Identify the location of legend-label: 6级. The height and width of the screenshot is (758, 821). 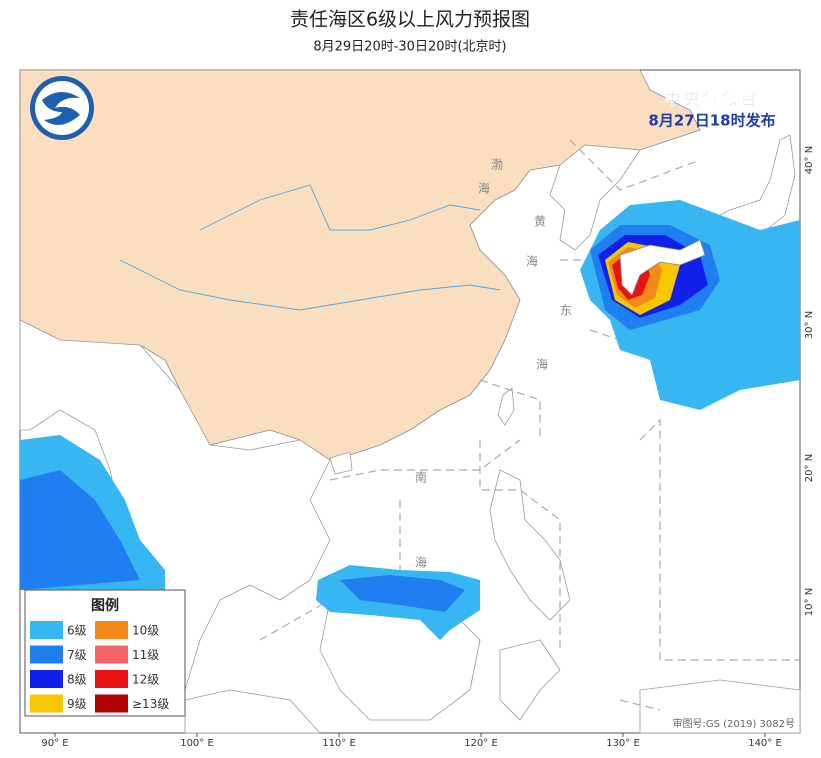
(77, 631).